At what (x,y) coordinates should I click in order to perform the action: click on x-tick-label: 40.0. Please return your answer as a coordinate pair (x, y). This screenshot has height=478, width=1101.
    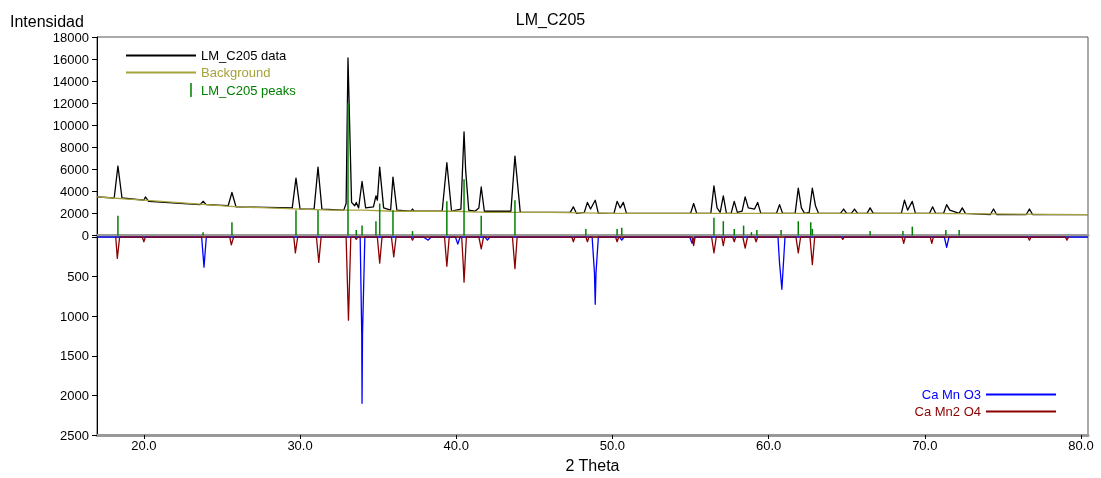
    Looking at the image, I should click on (456, 445).